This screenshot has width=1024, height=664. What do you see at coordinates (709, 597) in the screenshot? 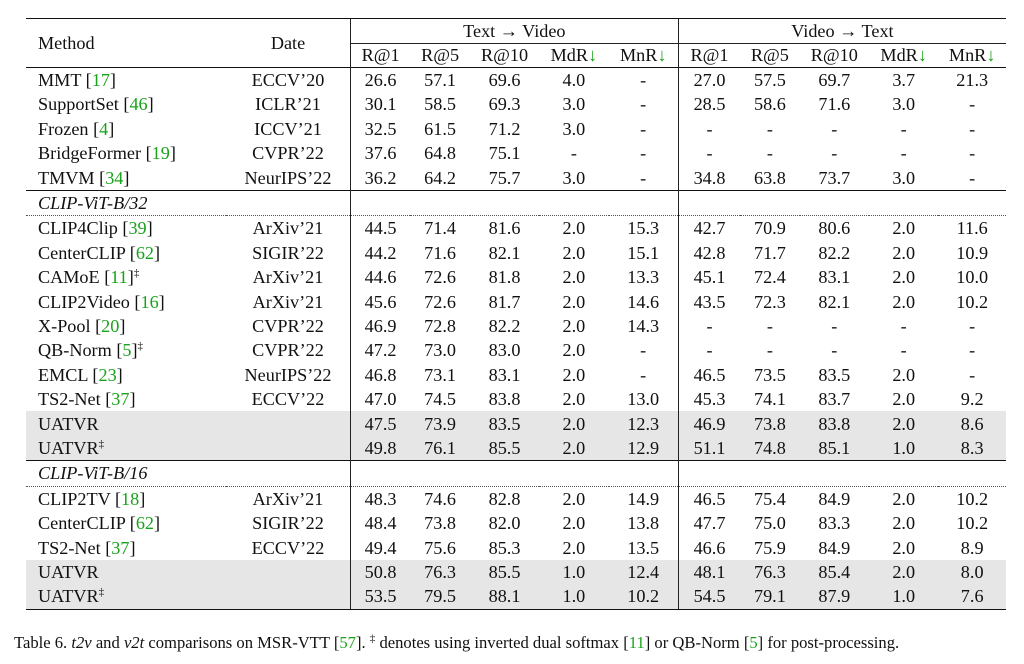
I see `value-cell: 54.5` at bounding box center [709, 597].